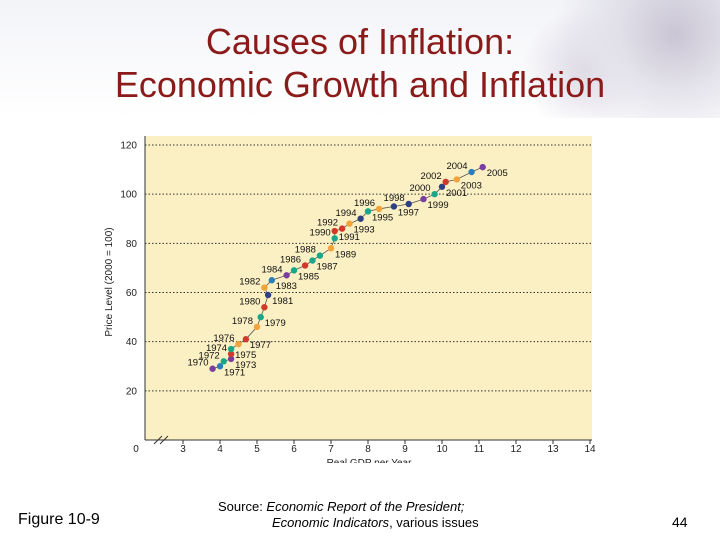  What do you see at coordinates (364, 203) in the screenshot?
I see `point-label-1996: 1996` at bounding box center [364, 203].